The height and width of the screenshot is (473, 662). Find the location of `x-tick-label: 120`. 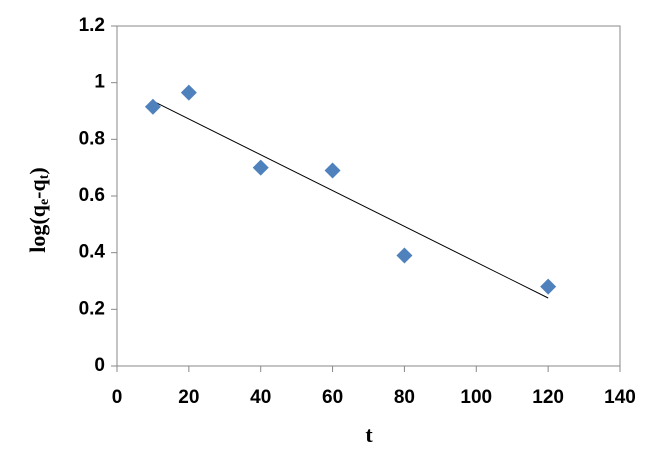

x-tick-label: 120 is located at coordinates (548, 397).